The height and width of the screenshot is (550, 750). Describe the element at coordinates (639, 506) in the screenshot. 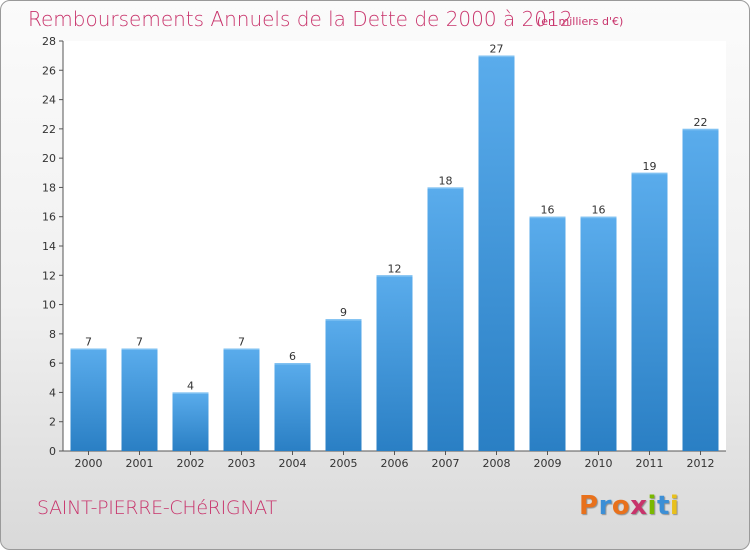

I see `logo-letter: x` at that location.